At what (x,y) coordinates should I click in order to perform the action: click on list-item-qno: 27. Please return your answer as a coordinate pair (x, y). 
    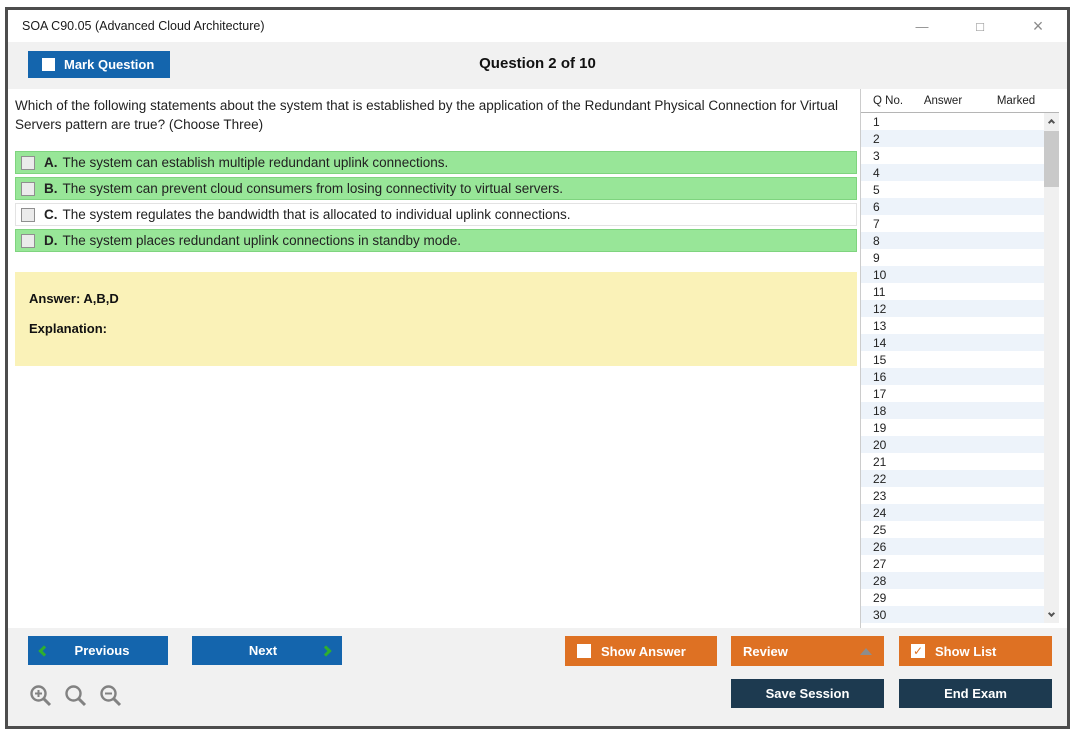
    Looking at the image, I should click on (880, 563).